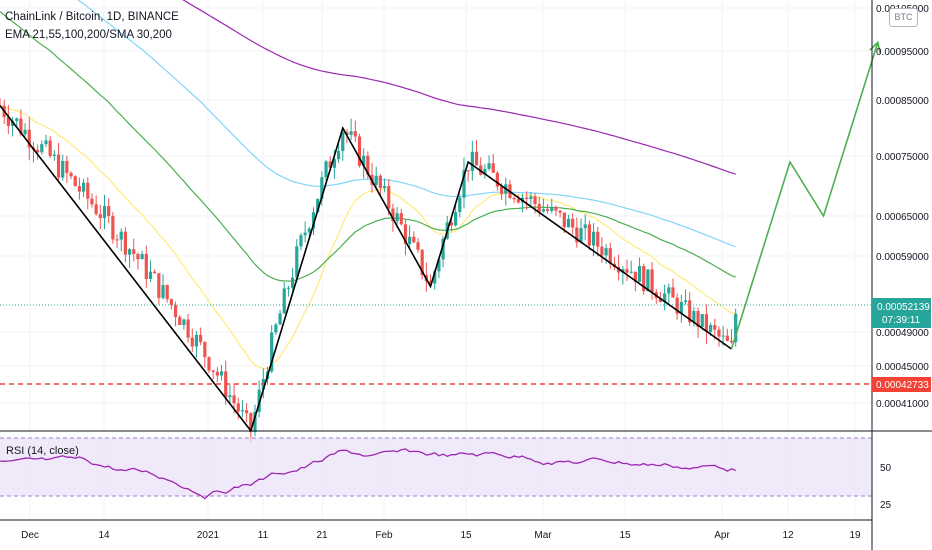 The height and width of the screenshot is (550, 932). I want to click on price-tick: 0.00065000, so click(902, 217).